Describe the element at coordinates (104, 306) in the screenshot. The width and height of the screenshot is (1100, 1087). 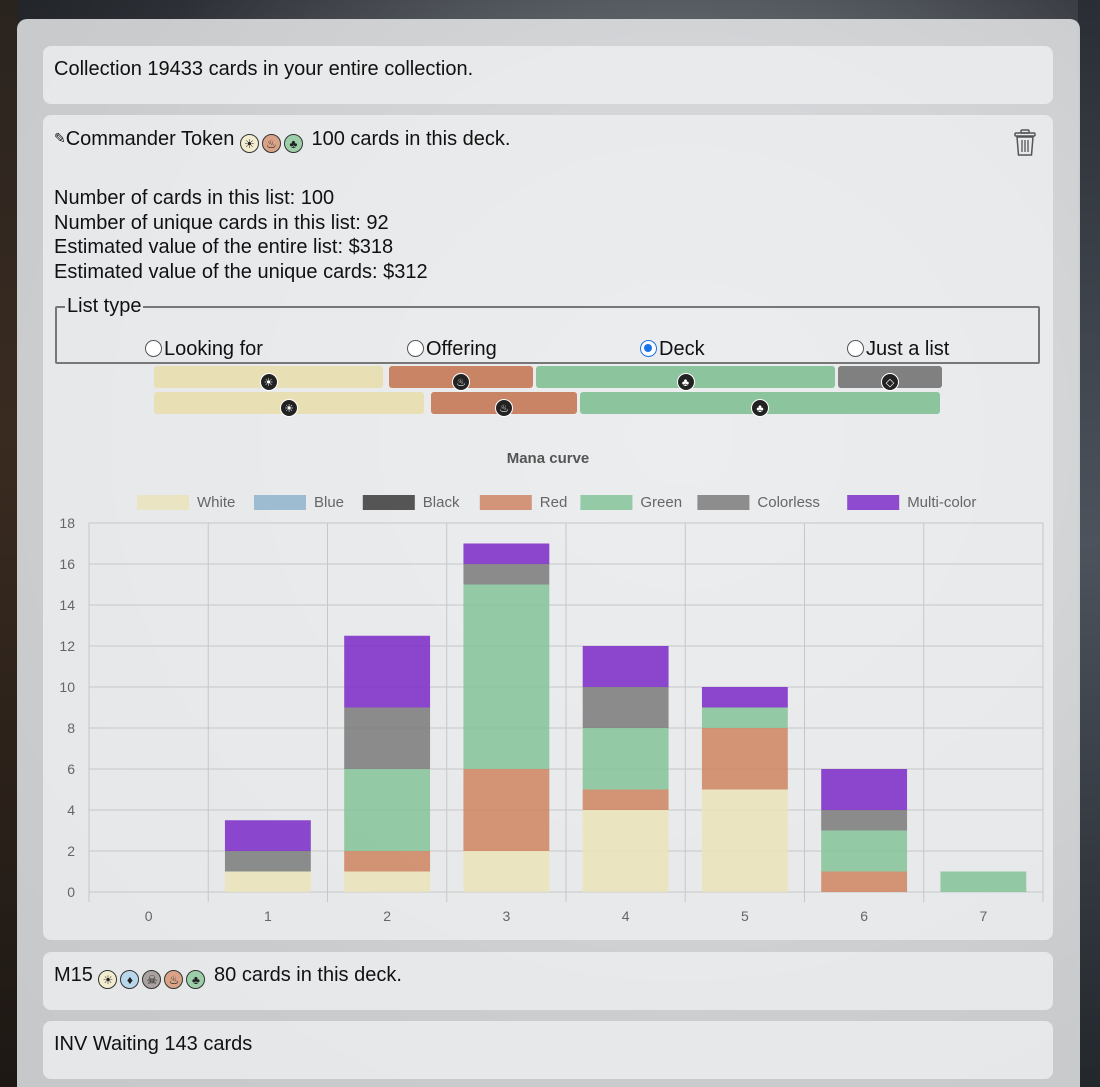
I see `list-type-legend: List type` at that location.